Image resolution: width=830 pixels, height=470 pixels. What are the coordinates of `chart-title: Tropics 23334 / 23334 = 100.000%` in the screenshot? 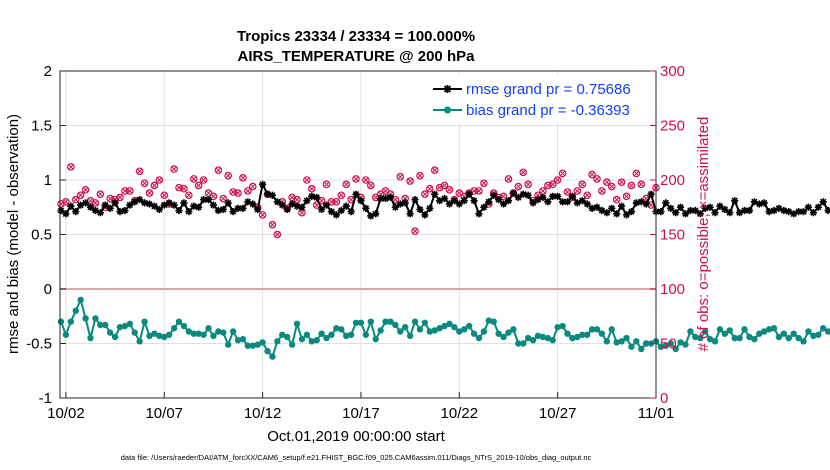 It's located at (356, 36).